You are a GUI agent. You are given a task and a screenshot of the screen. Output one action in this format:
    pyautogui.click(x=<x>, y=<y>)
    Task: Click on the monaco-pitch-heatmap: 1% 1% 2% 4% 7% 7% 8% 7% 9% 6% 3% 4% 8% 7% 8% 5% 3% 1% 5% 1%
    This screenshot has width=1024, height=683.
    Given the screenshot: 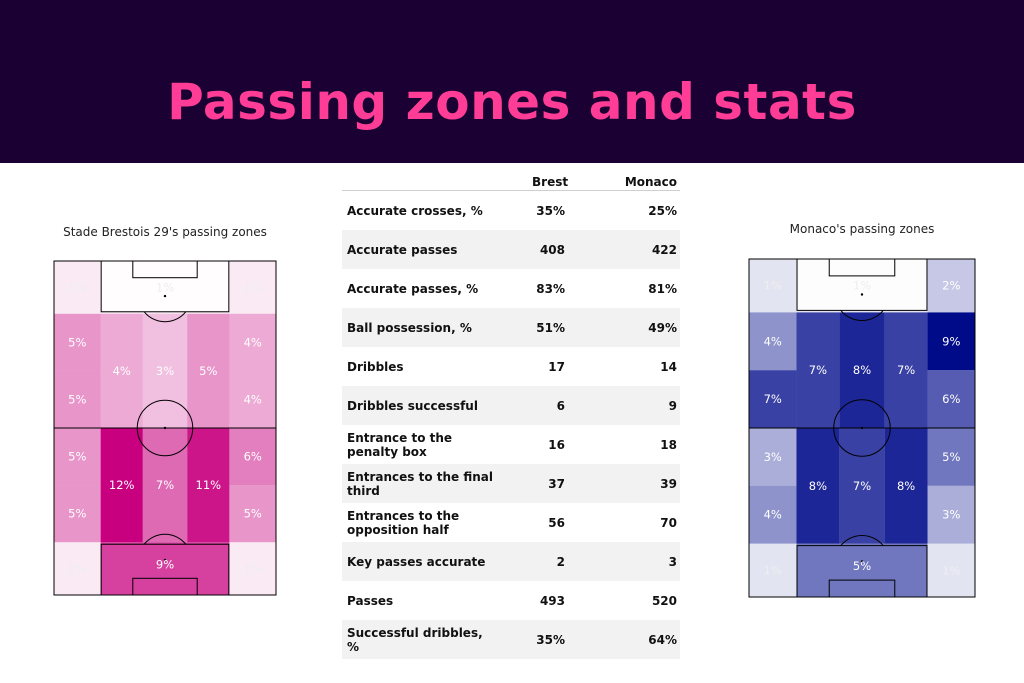 What is the action you would take?
    pyautogui.click(x=862, y=428)
    